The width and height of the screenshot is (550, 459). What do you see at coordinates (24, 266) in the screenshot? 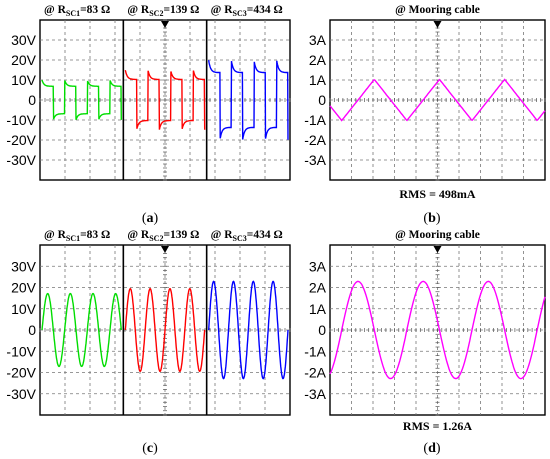
I see `panel-c-ytick-label: 30V` at bounding box center [24, 266].